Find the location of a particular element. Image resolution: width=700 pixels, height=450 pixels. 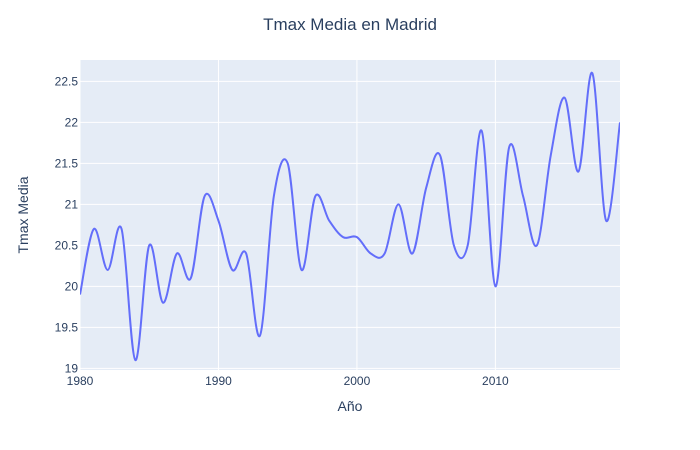

x-tick-label: 1990 is located at coordinates (218, 381).